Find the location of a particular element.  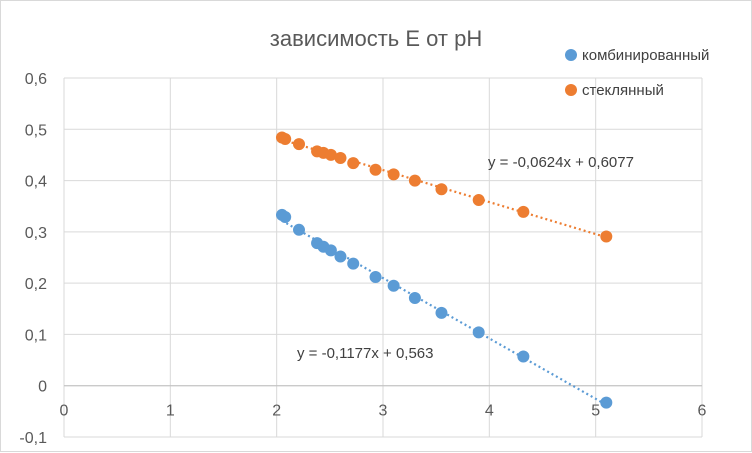

y-tick-label: 0 is located at coordinates (42, 387).